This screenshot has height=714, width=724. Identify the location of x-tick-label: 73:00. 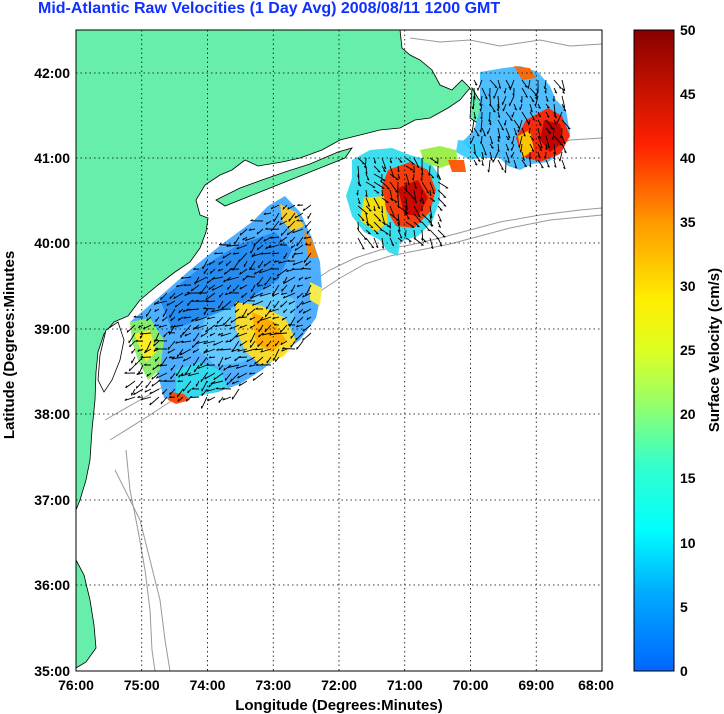
(273, 685).